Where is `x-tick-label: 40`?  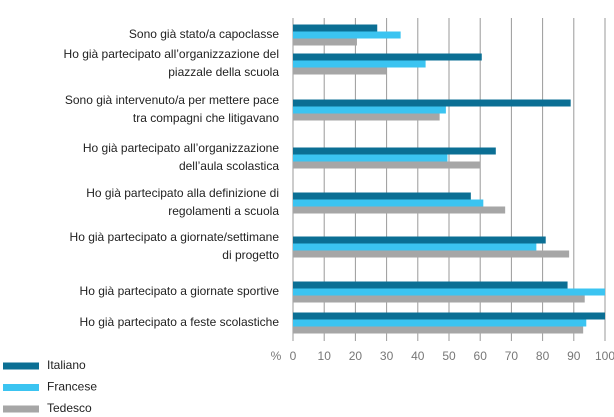
x-tick-label: 40 is located at coordinates (418, 356).